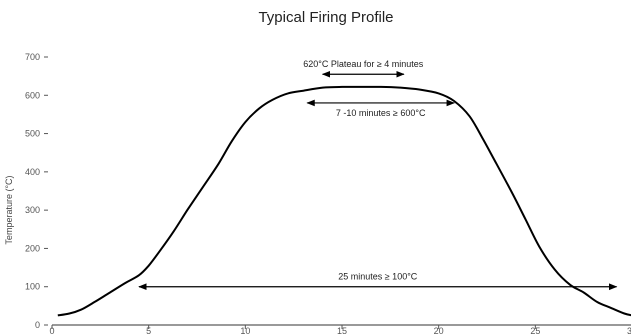 This screenshot has height=335, width=631. What do you see at coordinates (32, 248) in the screenshot?
I see `y-tick-label: 200` at bounding box center [32, 248].